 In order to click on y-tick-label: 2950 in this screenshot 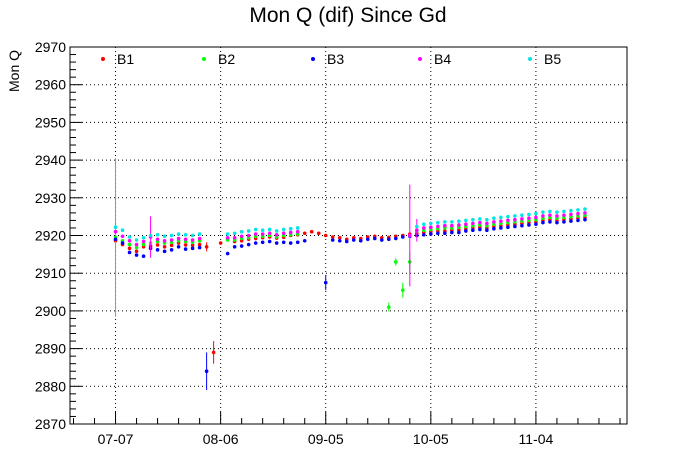, I will do `click(50, 122)`.